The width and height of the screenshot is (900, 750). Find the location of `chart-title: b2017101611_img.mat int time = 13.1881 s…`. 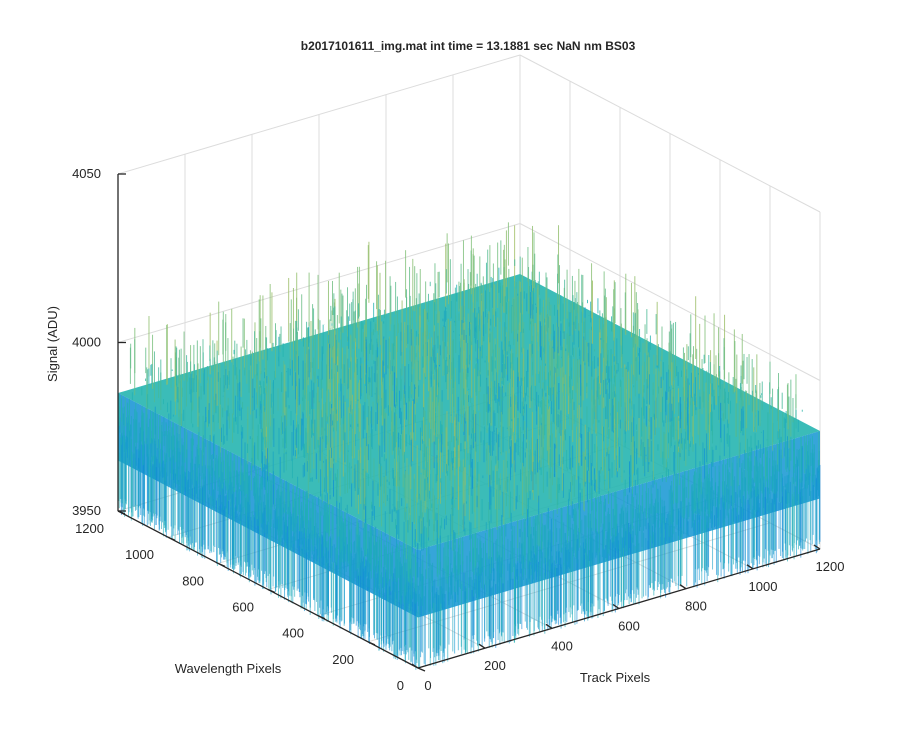

chart-title: b2017101611_img.mat int time = 13.1881 s… is located at coordinates (468, 46).